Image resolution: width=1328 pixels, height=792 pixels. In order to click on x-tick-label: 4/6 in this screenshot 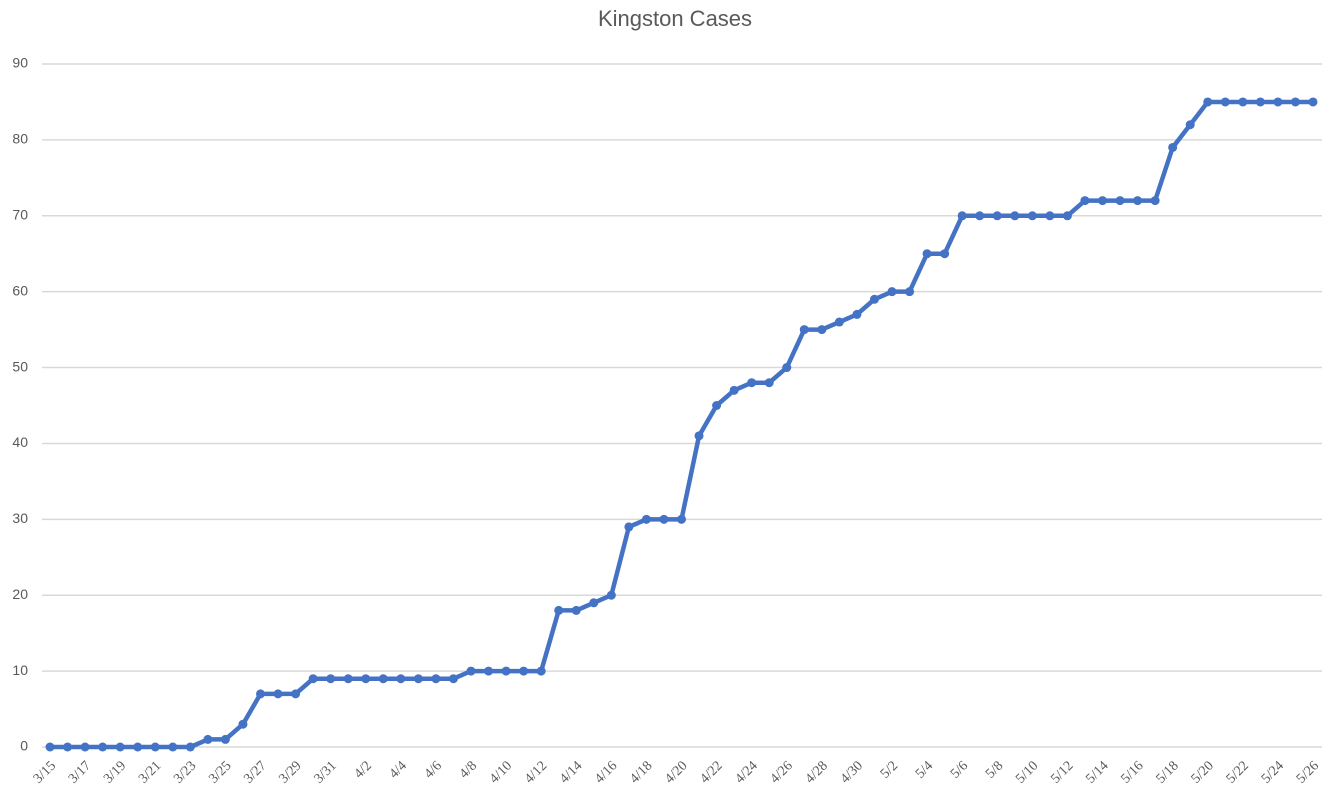, I will do `click(433, 769)`.